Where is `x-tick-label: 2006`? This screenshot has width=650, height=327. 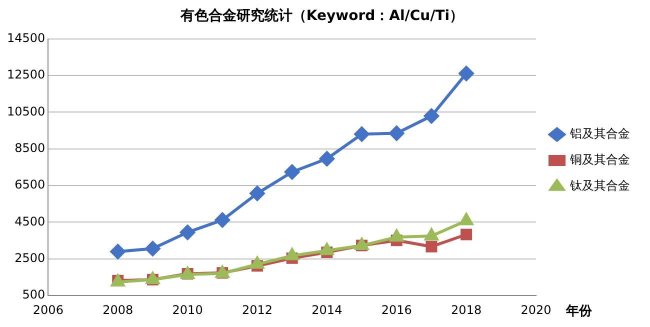
x-tick-label: 2006 is located at coordinates (48, 309).